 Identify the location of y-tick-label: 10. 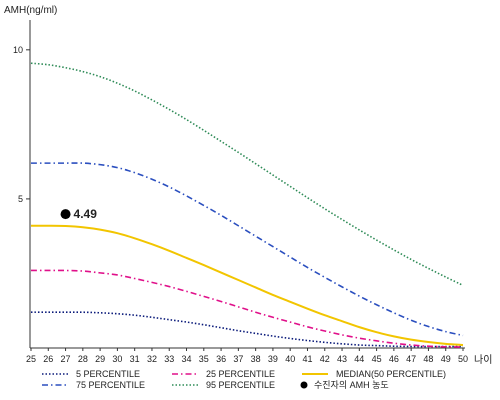
(18, 50).